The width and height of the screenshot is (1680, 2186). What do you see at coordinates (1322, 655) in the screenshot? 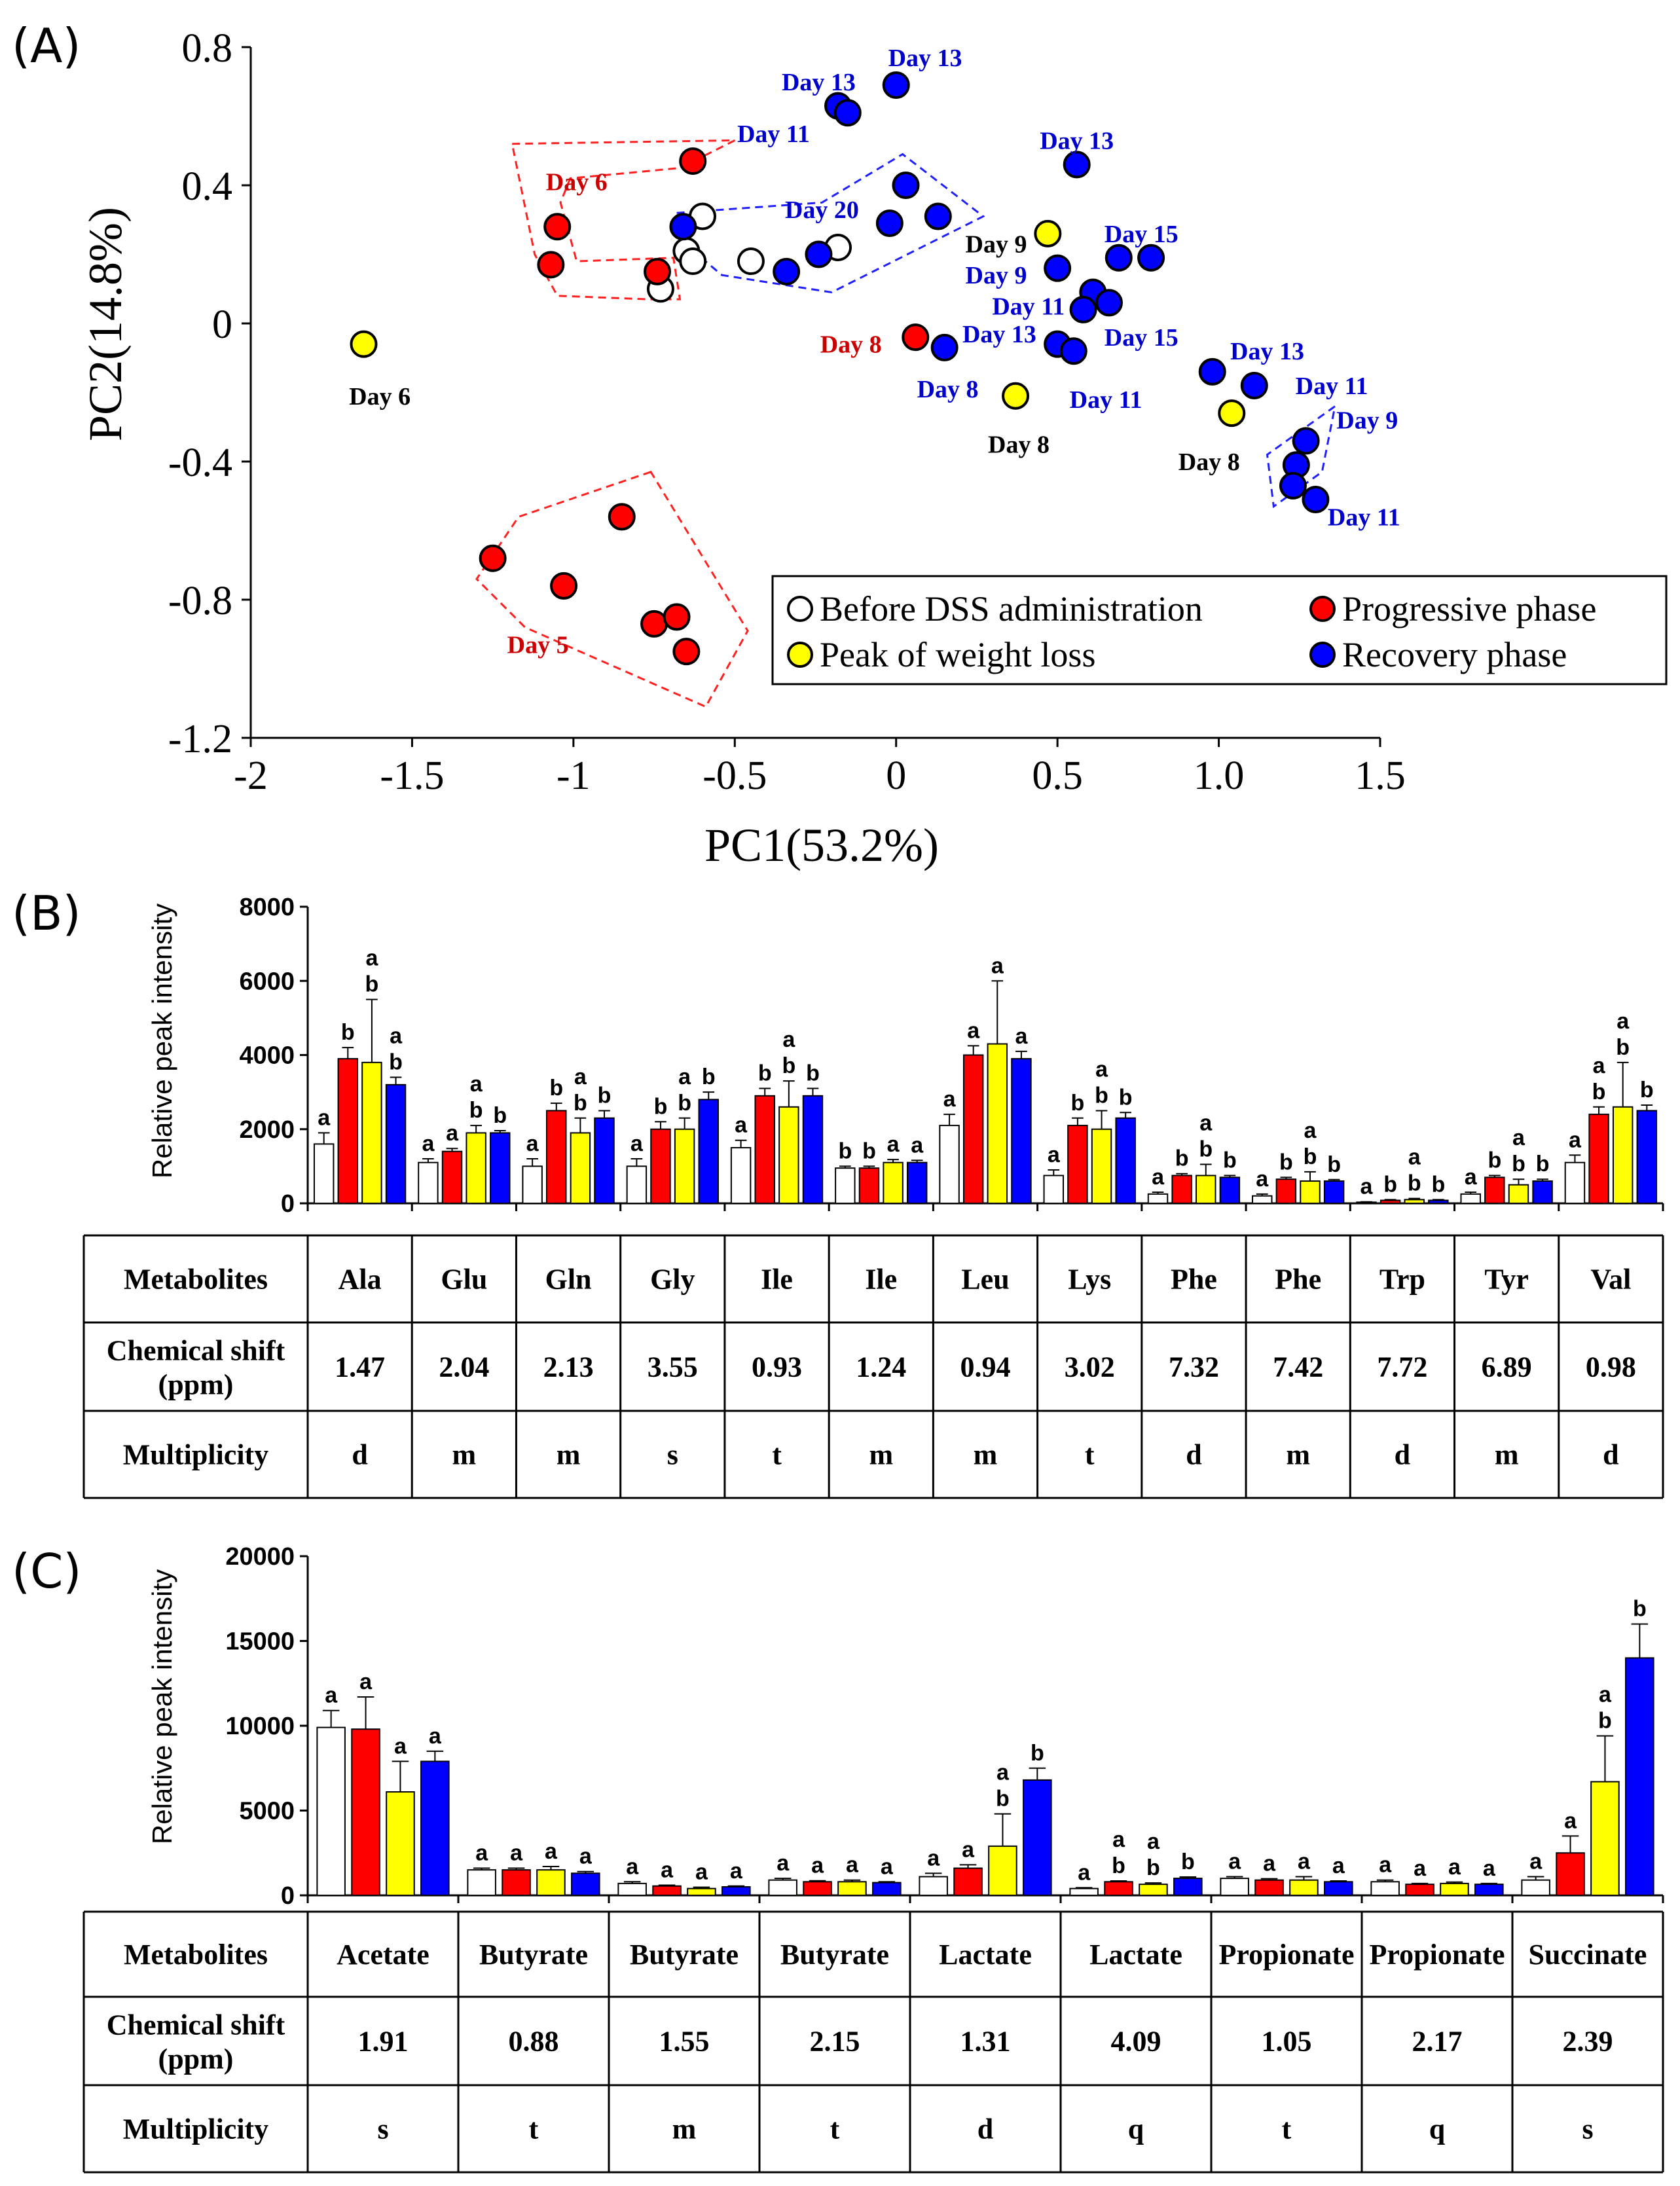
I see `legend-marker-recovery` at bounding box center [1322, 655].